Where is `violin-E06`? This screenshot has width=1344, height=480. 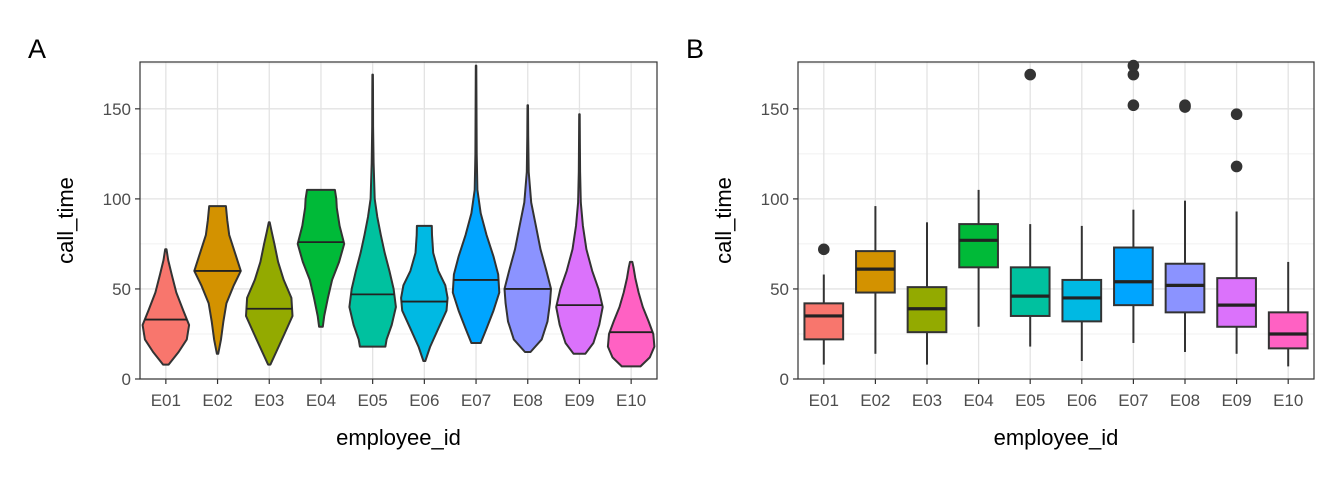 violin-E06 is located at coordinates (424, 293).